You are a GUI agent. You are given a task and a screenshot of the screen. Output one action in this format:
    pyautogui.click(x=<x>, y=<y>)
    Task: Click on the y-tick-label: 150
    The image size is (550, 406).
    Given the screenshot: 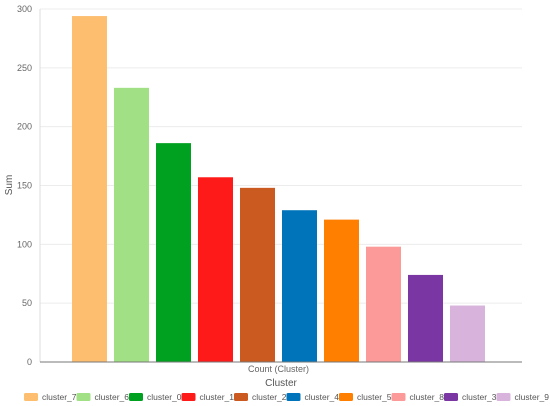 What is the action you would take?
    pyautogui.click(x=24, y=186)
    